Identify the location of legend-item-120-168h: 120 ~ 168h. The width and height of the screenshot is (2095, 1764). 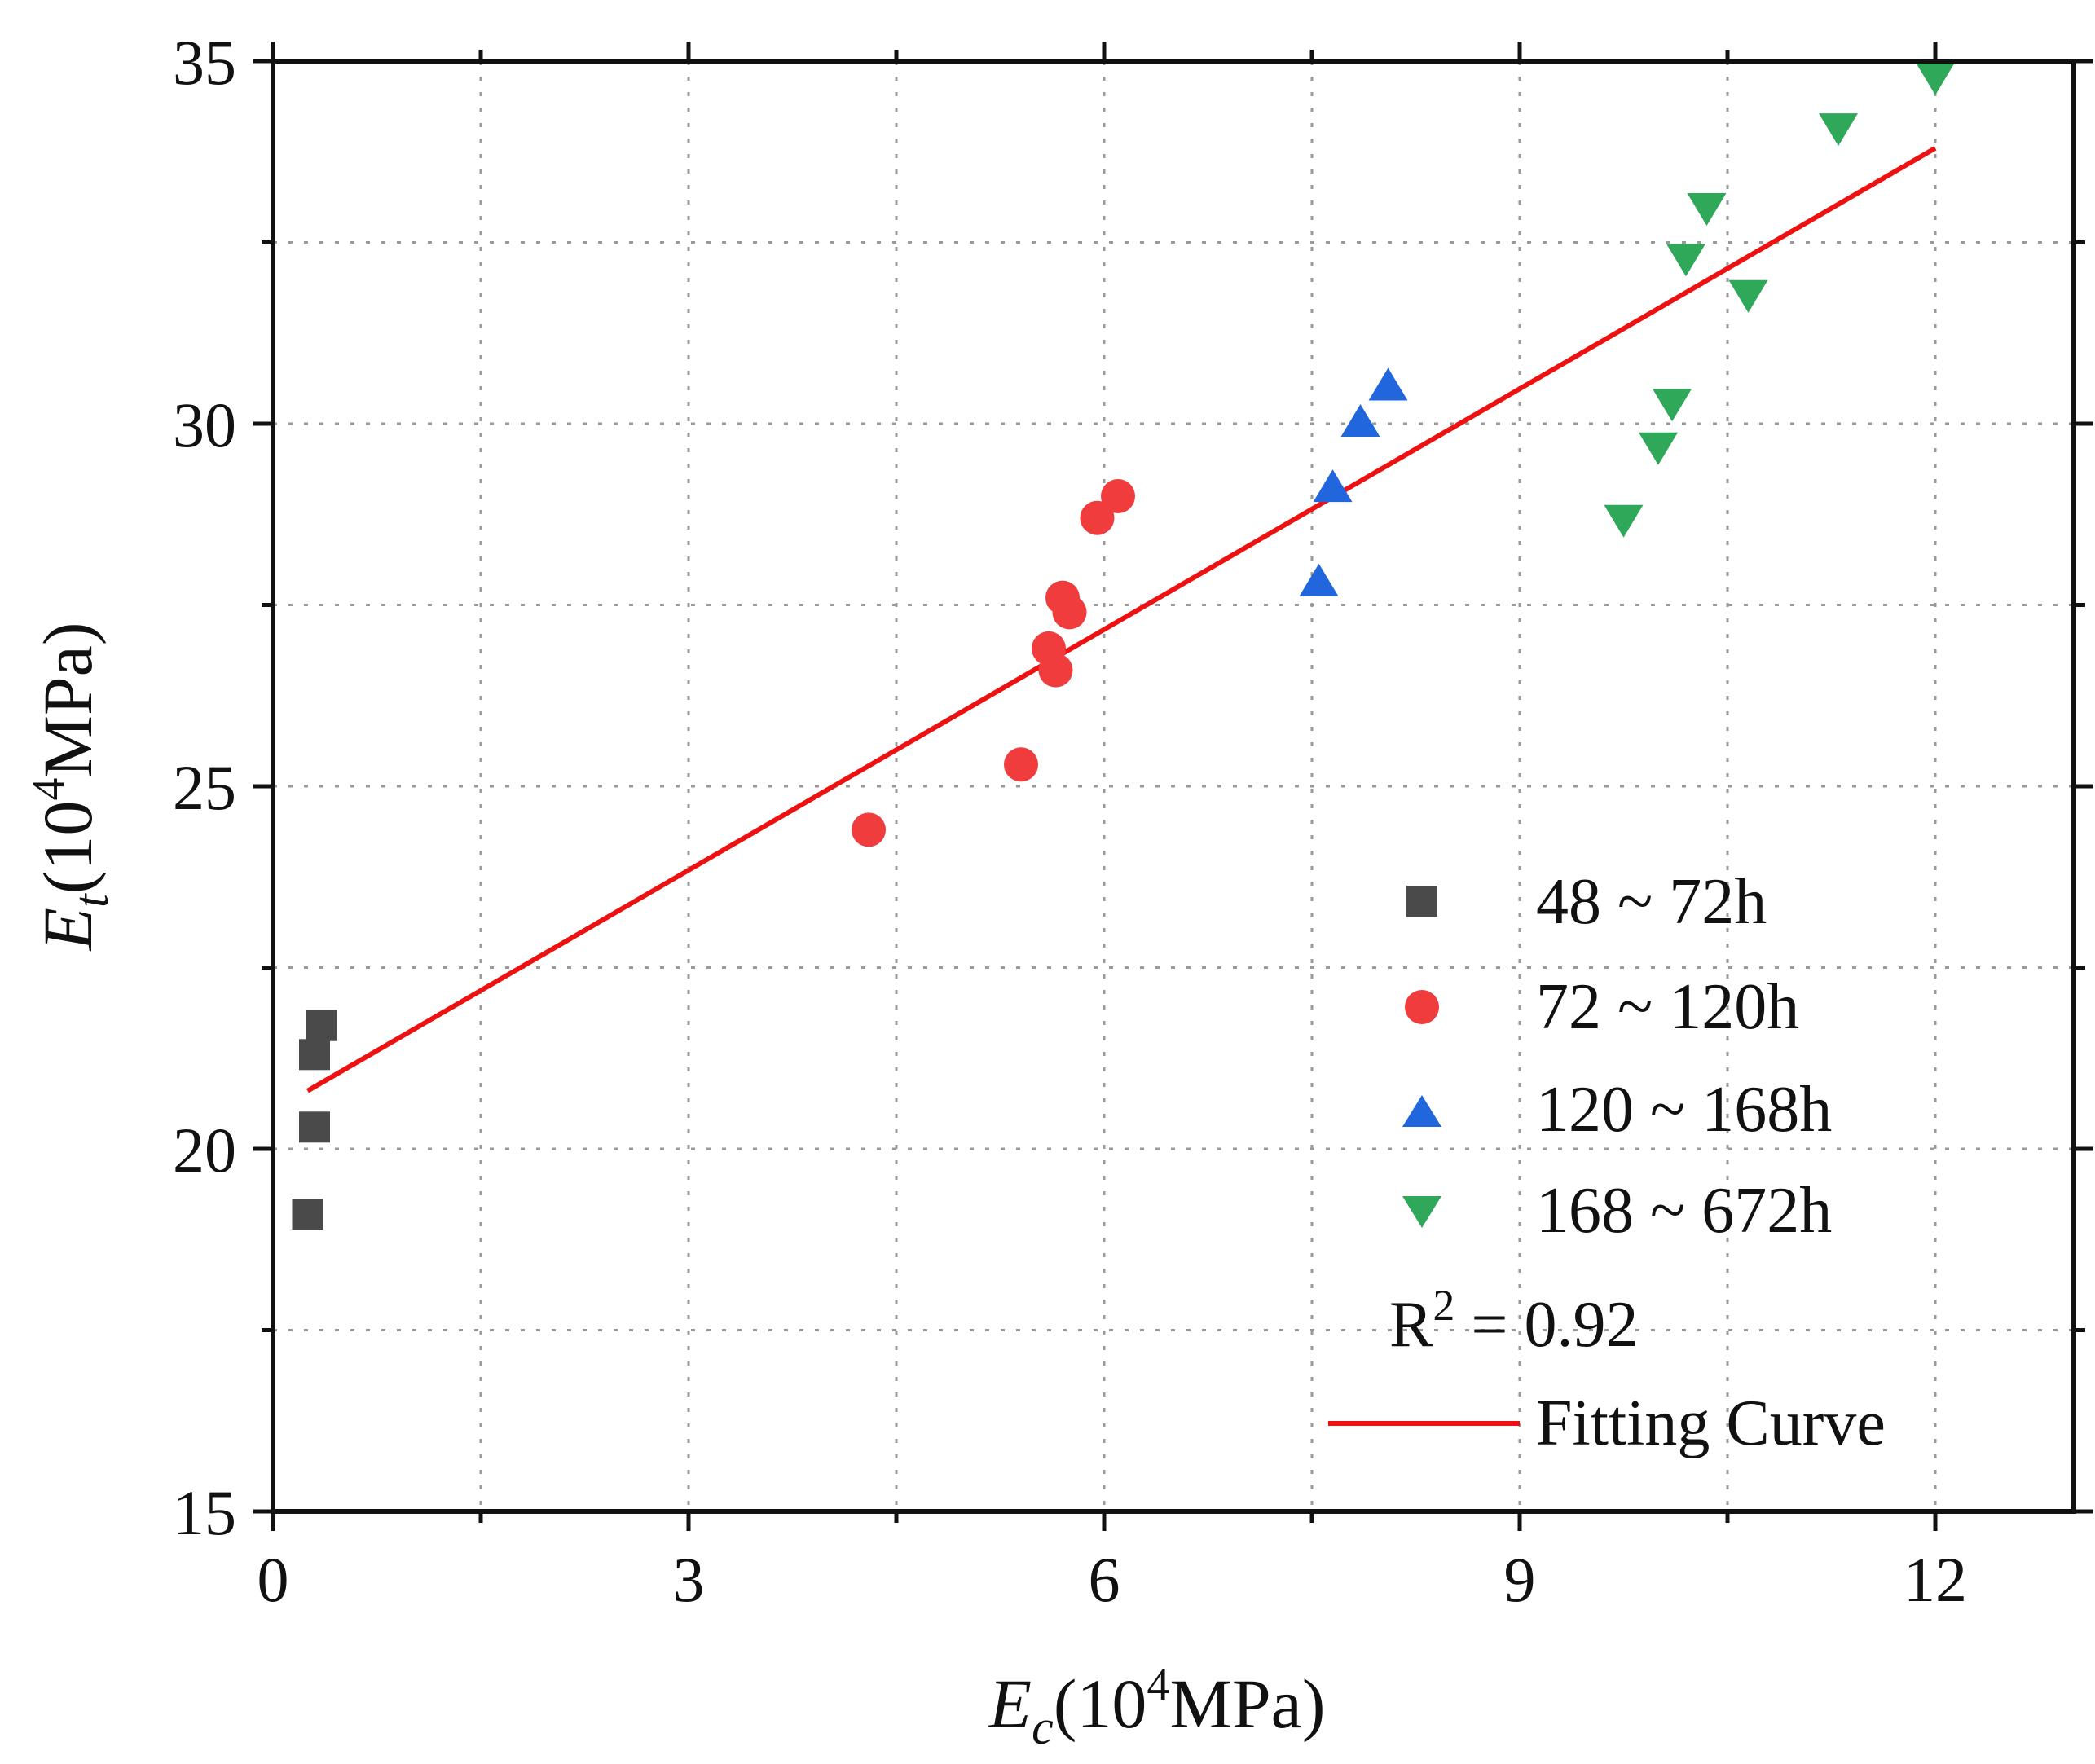
(1617, 1110).